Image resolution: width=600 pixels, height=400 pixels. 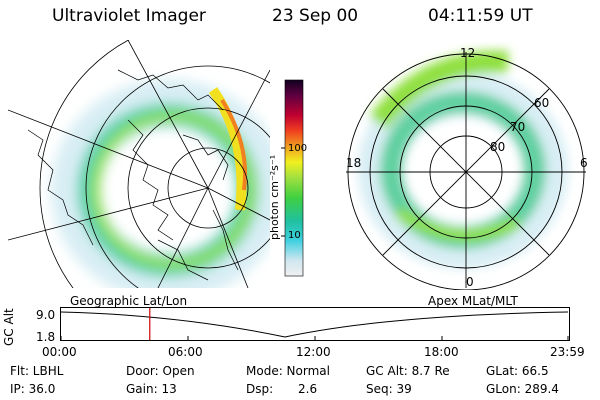 What do you see at coordinates (185, 352) in the screenshot?
I see `alt-xtick-1: 06:00` at bounding box center [185, 352].